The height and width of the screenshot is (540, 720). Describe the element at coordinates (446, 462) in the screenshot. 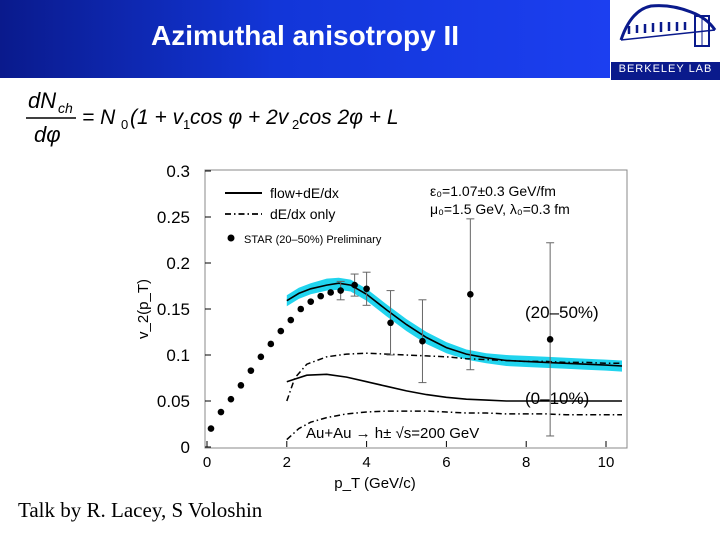

I see `x-tick-label: 6` at that location.